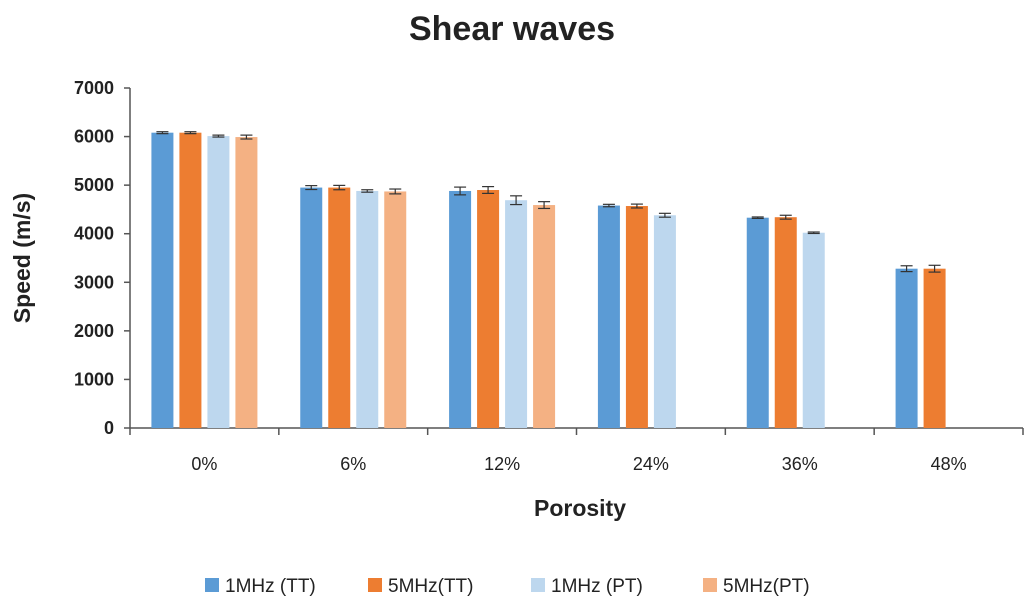 The height and width of the screenshot is (608, 1025). What do you see at coordinates (109, 428) in the screenshot?
I see `y-tick-label: 0` at bounding box center [109, 428].